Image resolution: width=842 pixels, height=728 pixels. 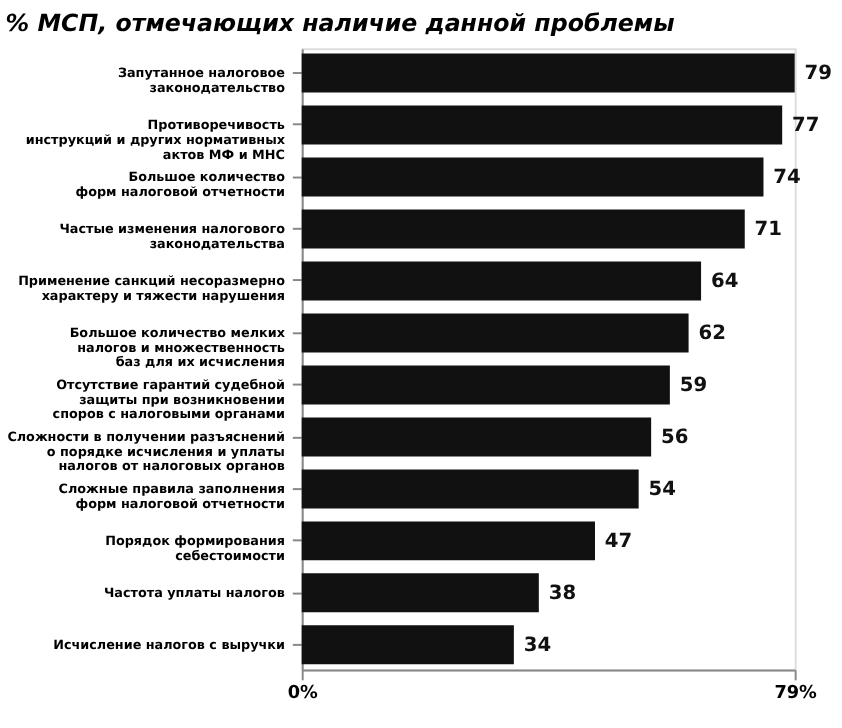 What do you see at coordinates (787, 177) in the screenshot?
I see `data-label: 74` at bounding box center [787, 177].